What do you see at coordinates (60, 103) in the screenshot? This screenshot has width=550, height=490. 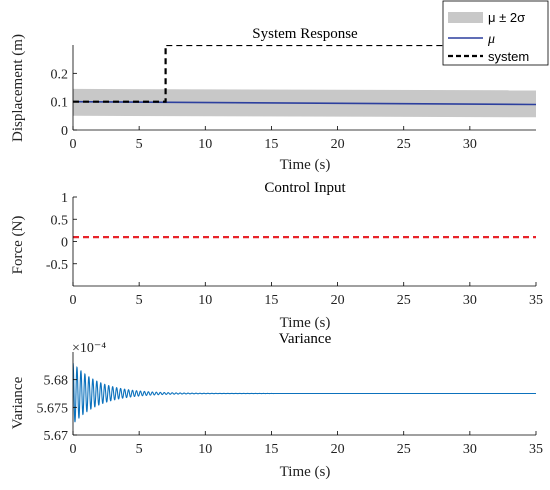 I see `y-tick-label: 0.1` at bounding box center [60, 103].